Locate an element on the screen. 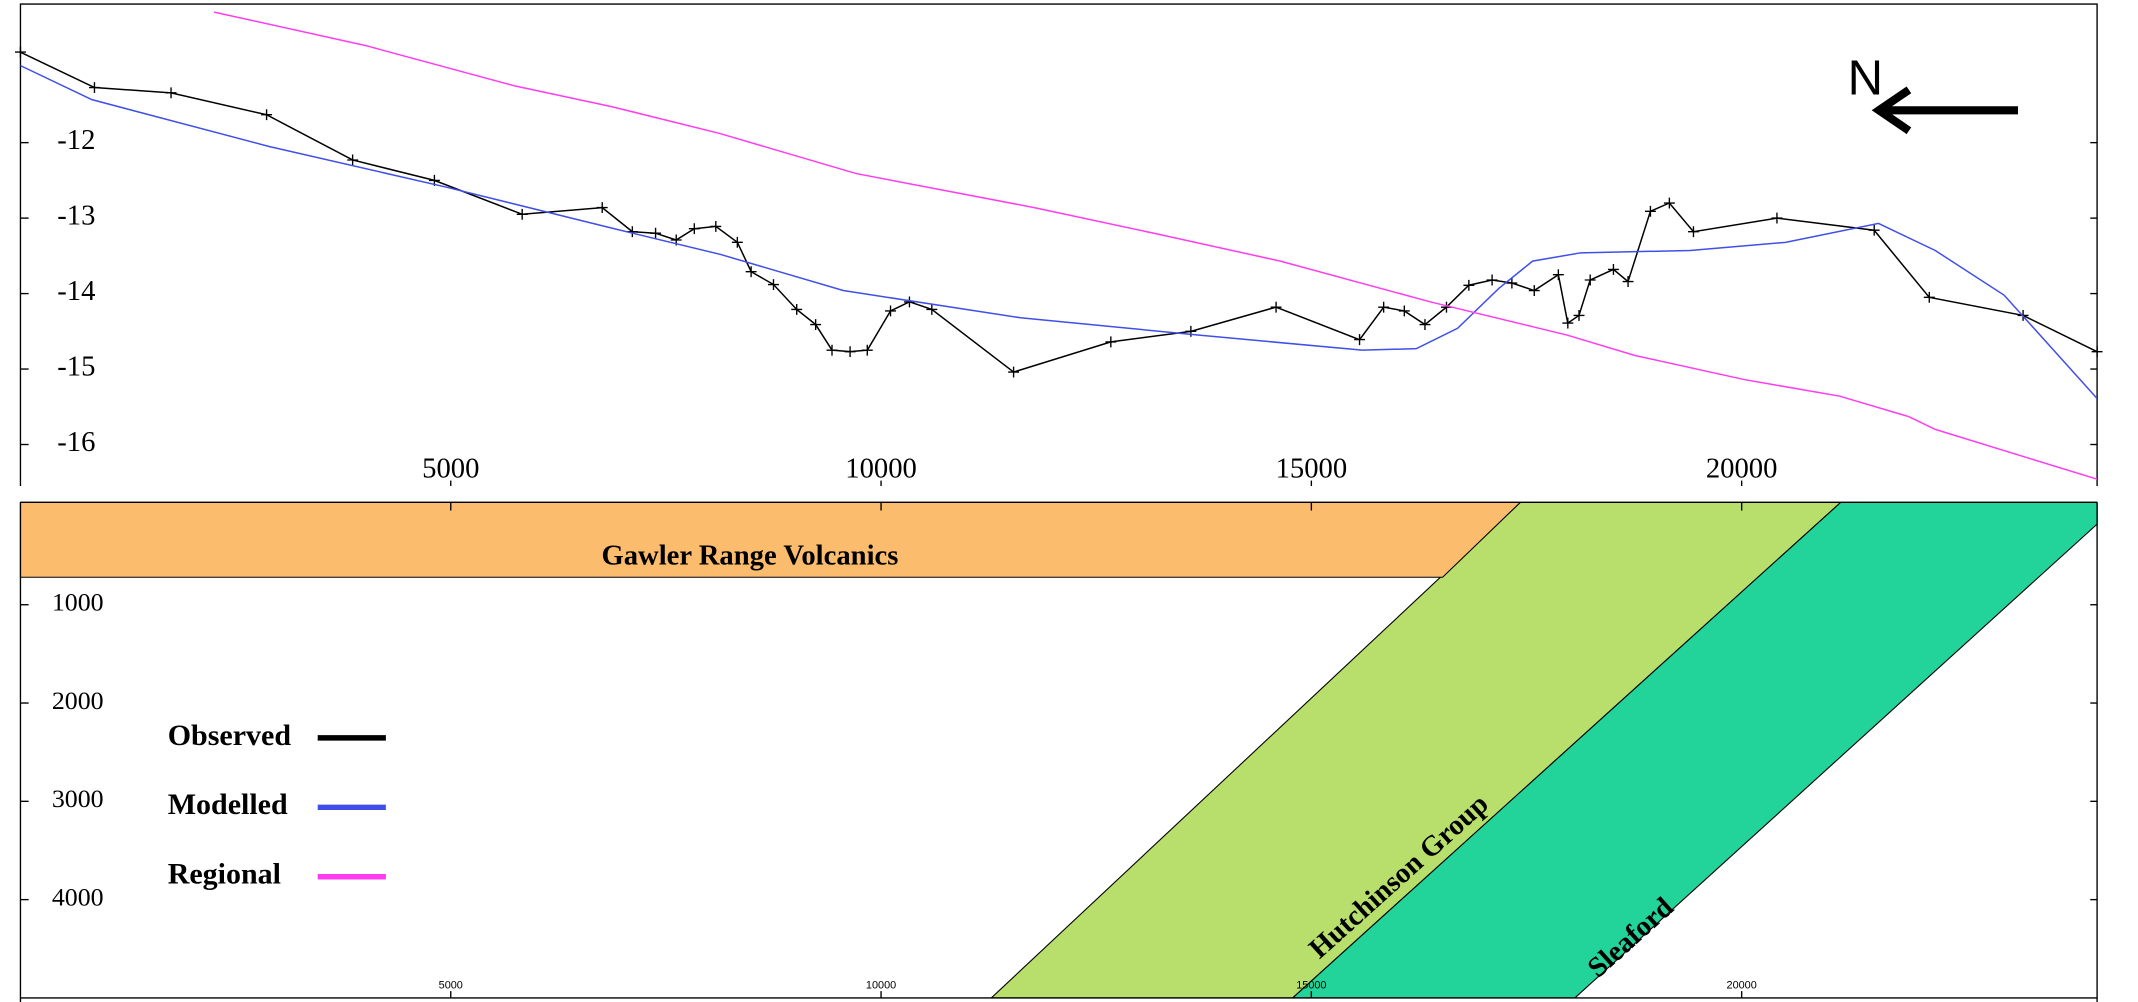  y-tick-label: -16 is located at coordinates (76, 442).